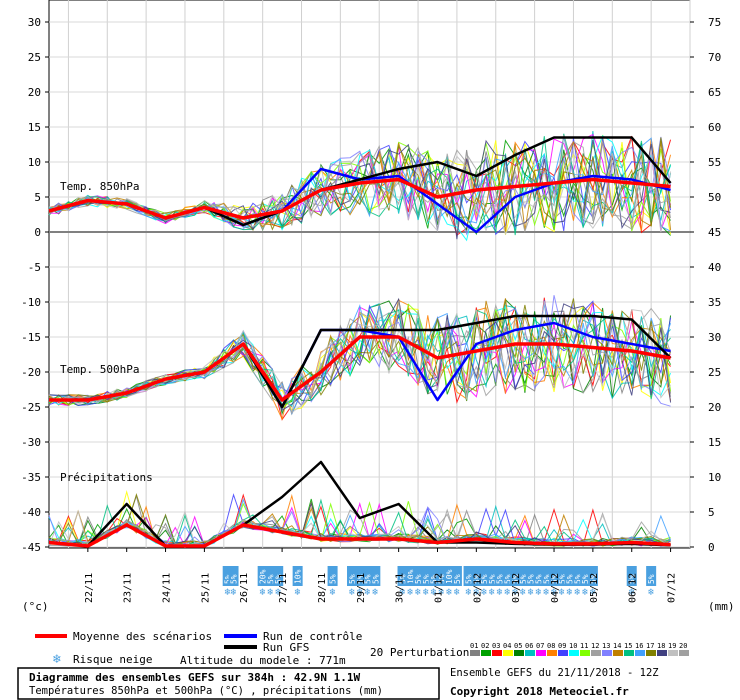 The image size is (740, 700). What do you see at coordinates (518, 646) in the screenshot?
I see `perturbation-id: 05` at bounding box center [518, 646].